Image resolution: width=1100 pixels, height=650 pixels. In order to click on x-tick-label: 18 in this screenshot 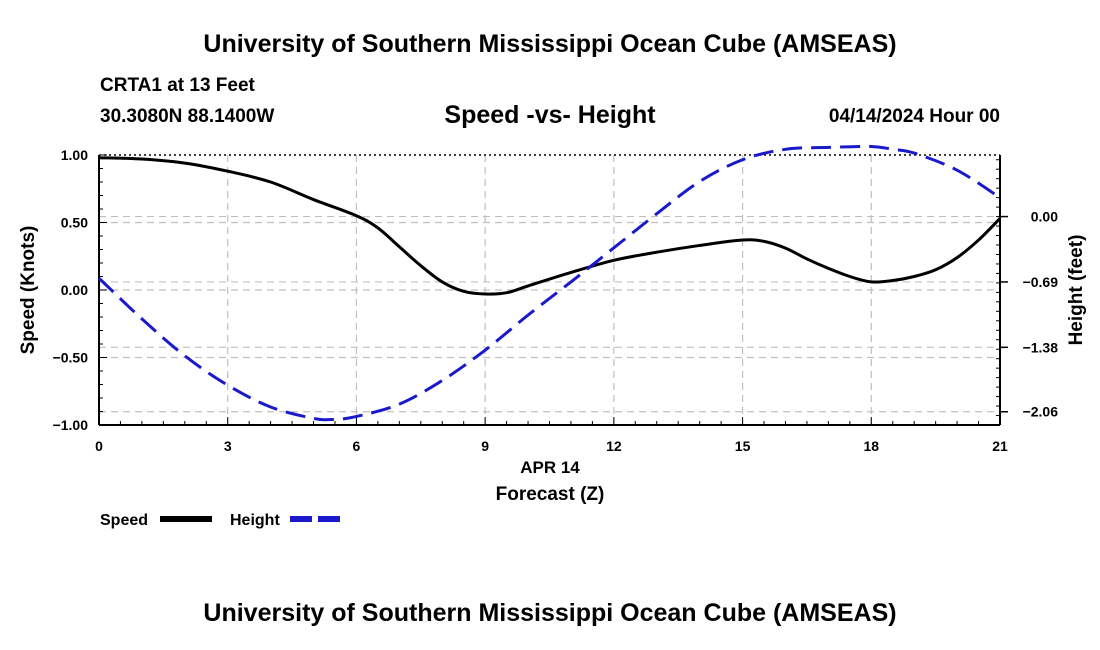, I will do `click(871, 446)`.